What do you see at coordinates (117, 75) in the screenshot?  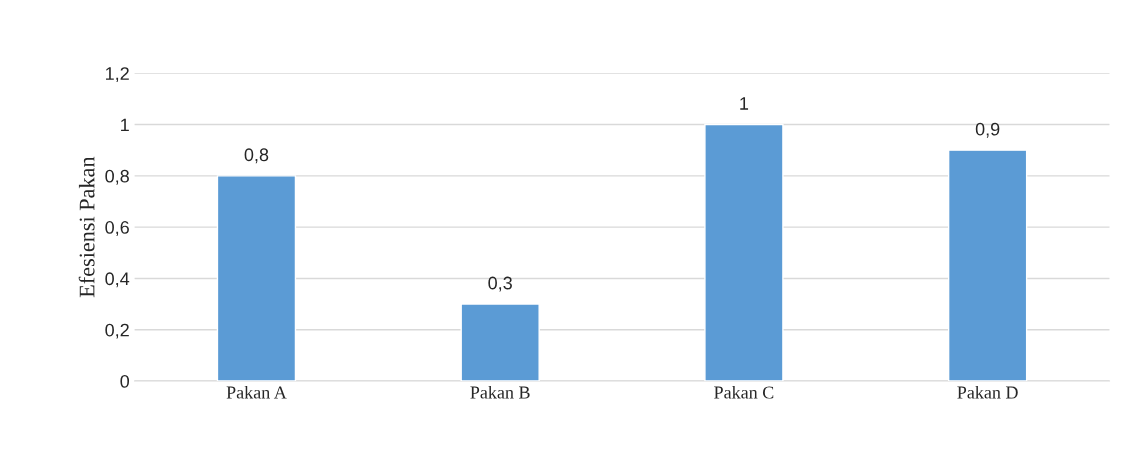 I see `y-tick-label: 1,2` at bounding box center [117, 75].